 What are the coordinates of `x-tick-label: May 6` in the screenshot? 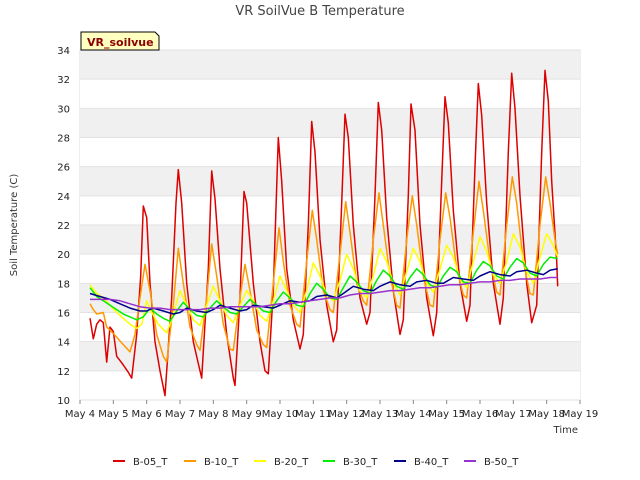 It's located at (147, 414).